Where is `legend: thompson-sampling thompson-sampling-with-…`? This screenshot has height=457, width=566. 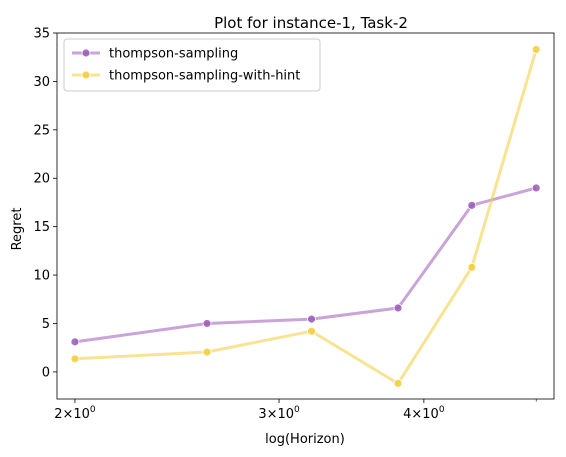 legend: thompson-sampling thompson-sampling-with-… is located at coordinates (192, 65).